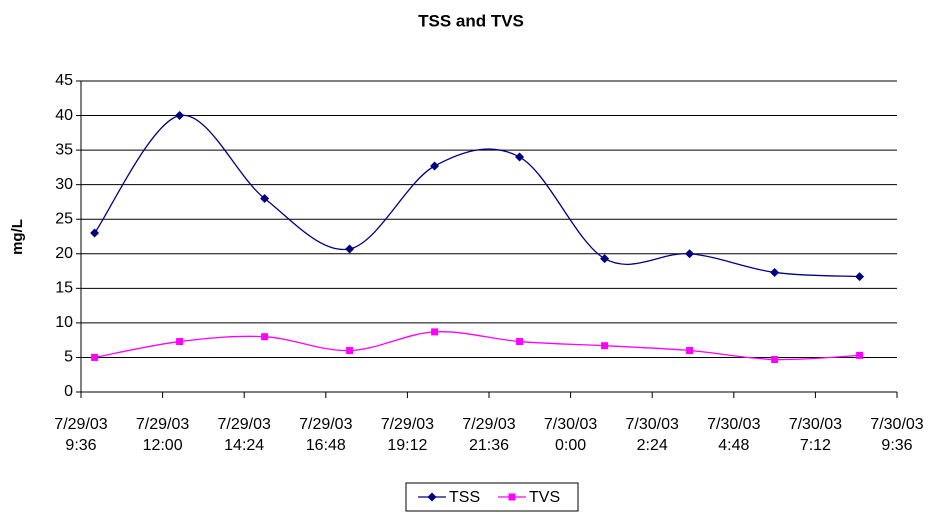 The image size is (942, 514). Describe the element at coordinates (64, 288) in the screenshot. I see `y-tick-label: 15` at that location.